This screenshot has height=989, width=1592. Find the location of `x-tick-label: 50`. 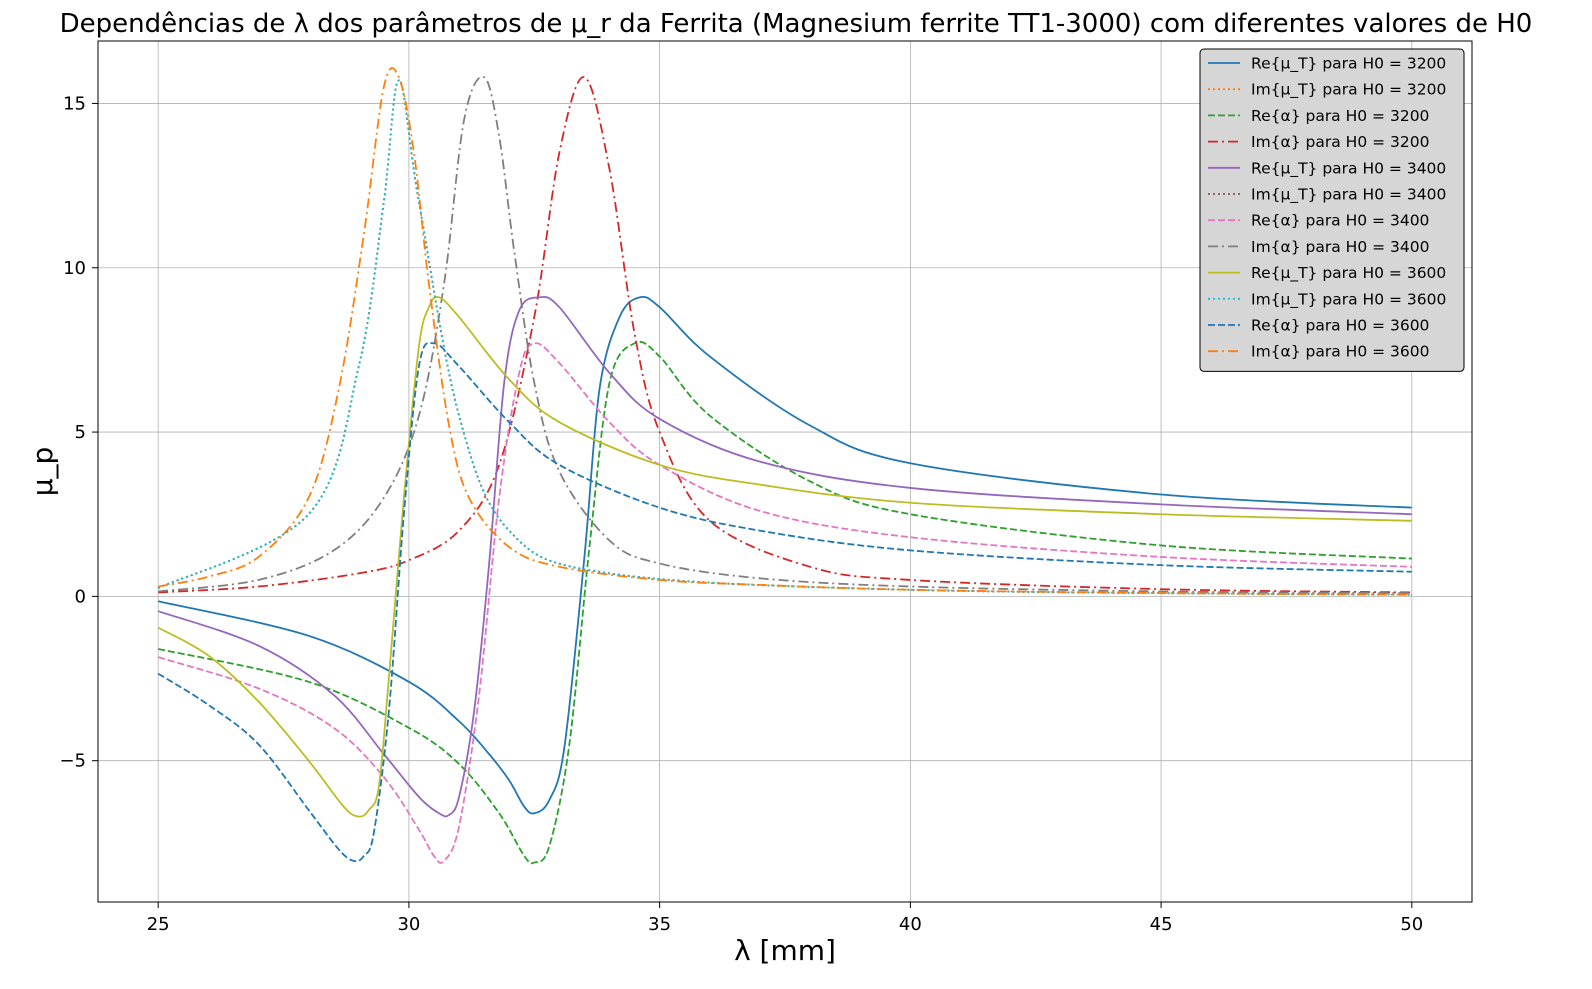

x-tick-label: 50 is located at coordinates (1411, 924).